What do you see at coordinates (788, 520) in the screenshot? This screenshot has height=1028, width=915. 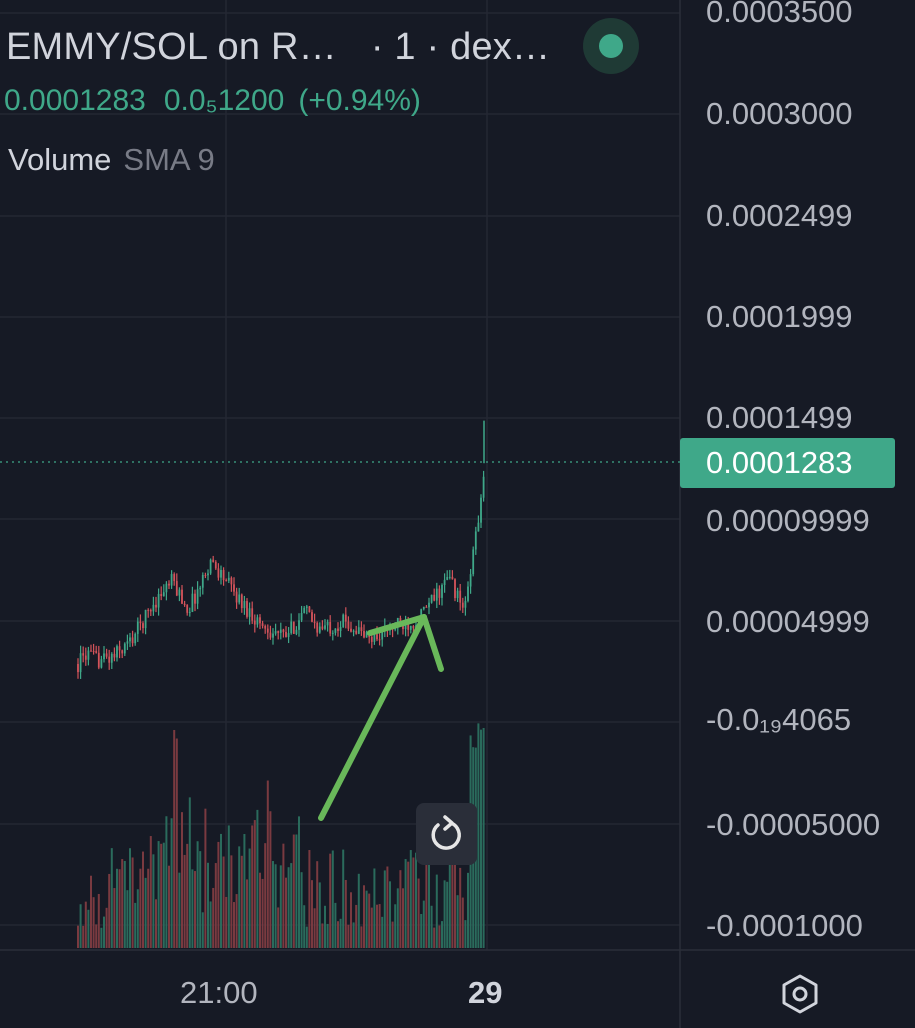 I see `y-tick-label: 0.00009999` at bounding box center [788, 520].